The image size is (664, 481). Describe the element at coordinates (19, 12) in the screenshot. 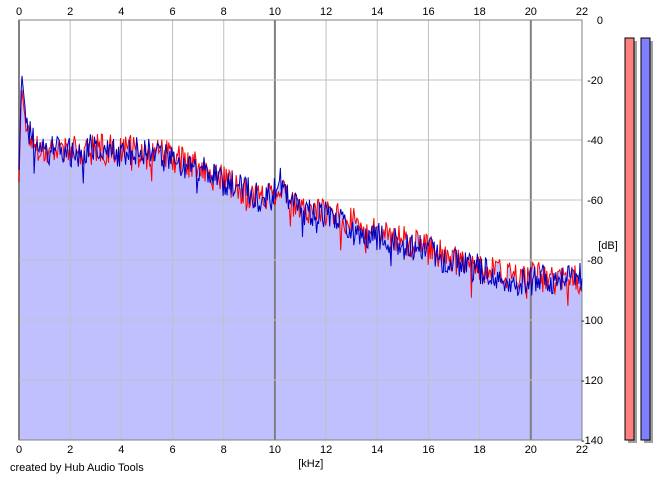

I see `x-tick-label-top: 0` at that location.